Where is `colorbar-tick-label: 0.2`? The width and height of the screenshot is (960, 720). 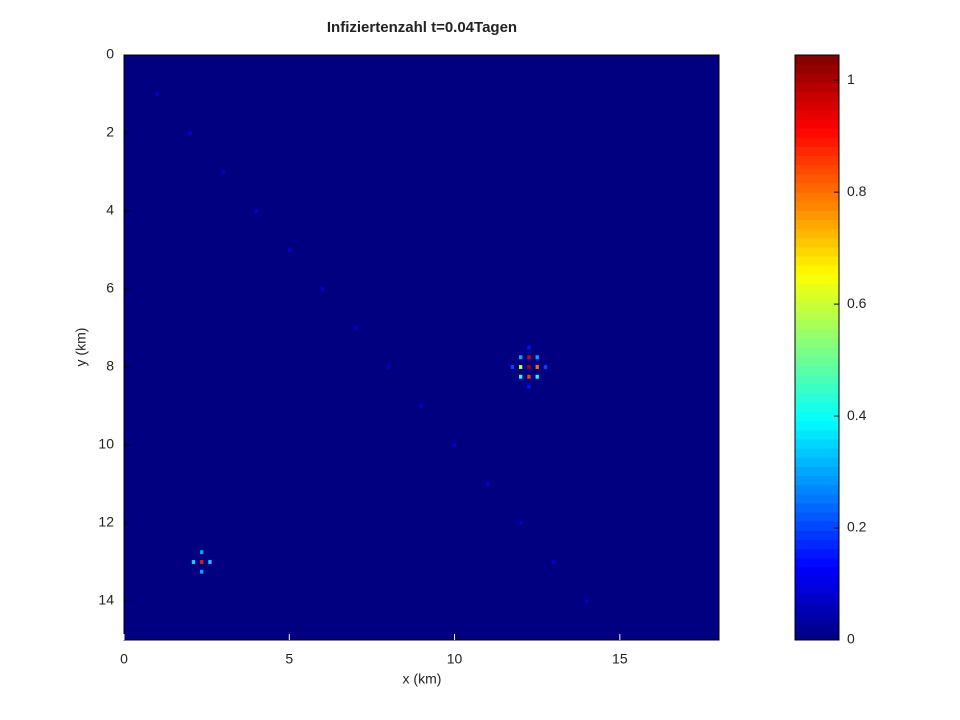 colorbar-tick-label: 0.2 is located at coordinates (857, 527).